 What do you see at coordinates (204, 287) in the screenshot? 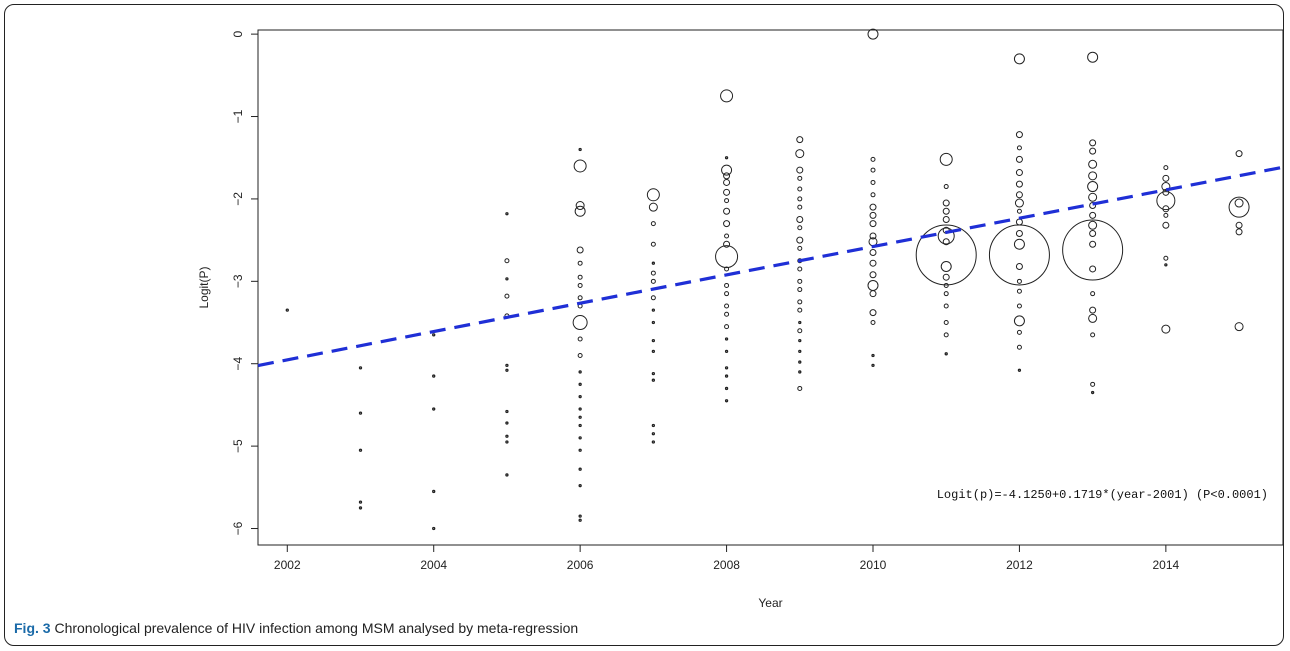
I see `y-axis-label: Logit(P)` at bounding box center [204, 287].